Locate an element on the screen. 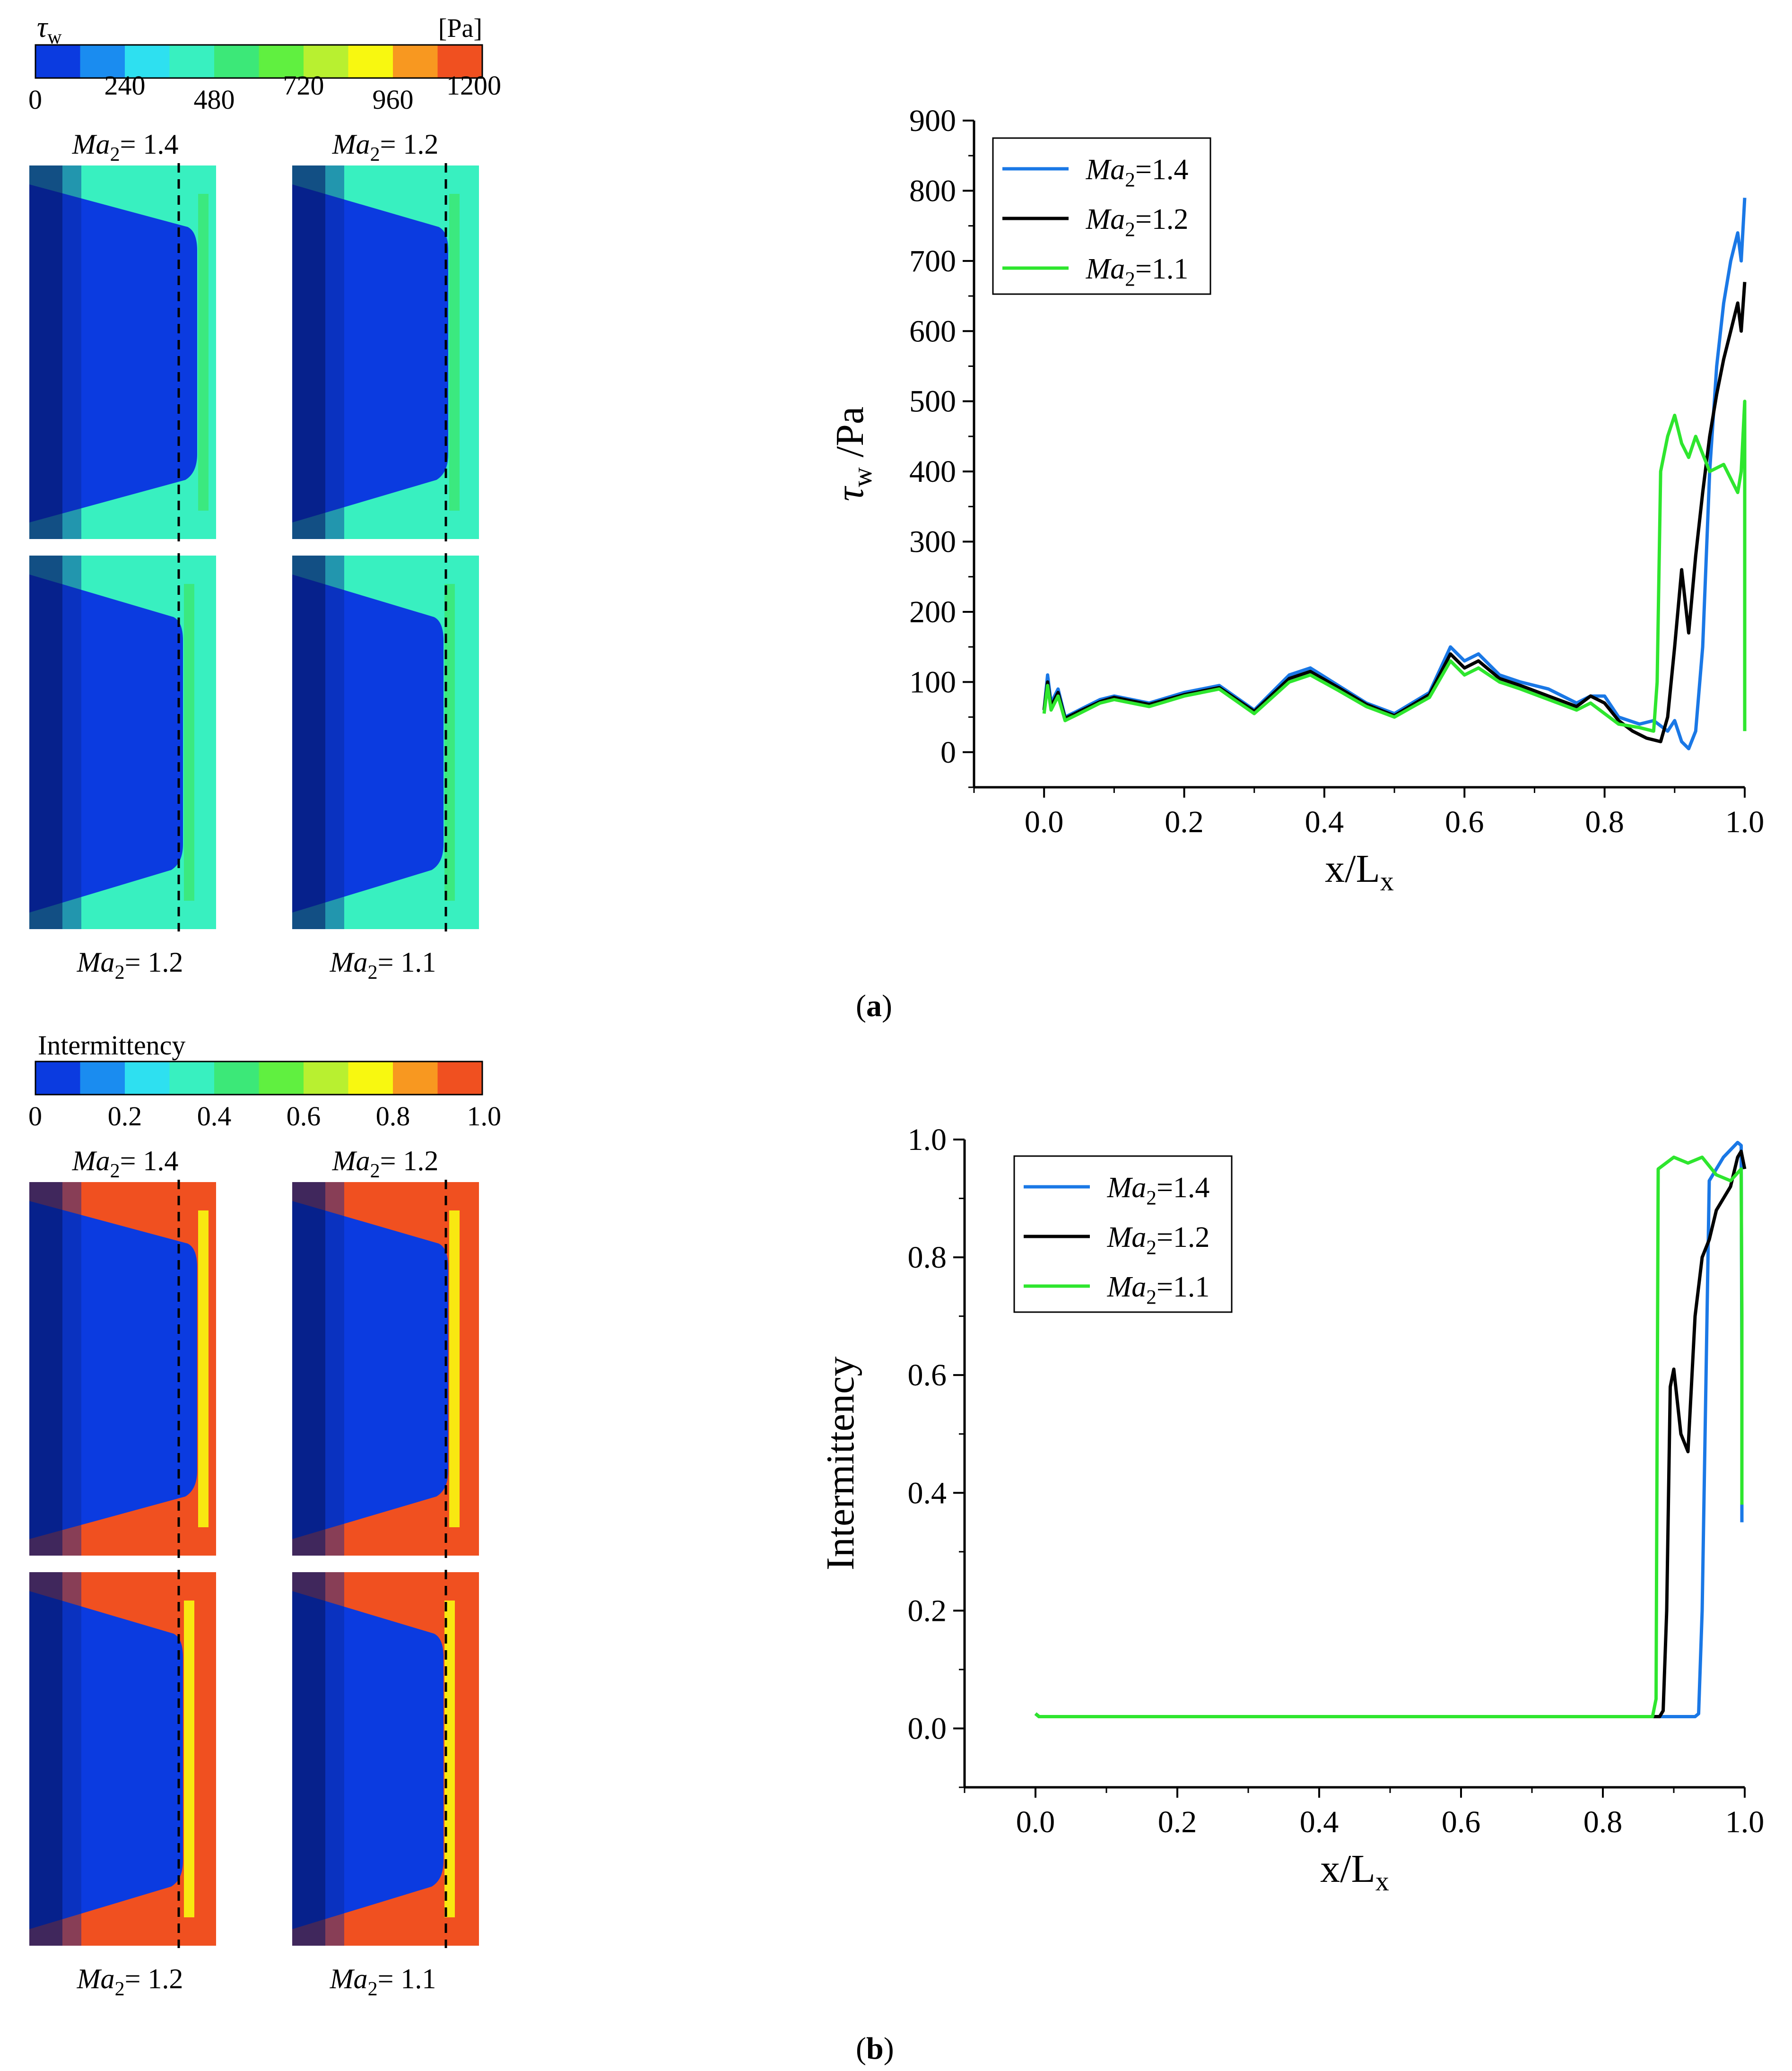 Image resolution: width=1792 pixels, height=2071 pixels. y-tick-label: 300 is located at coordinates (932, 542).